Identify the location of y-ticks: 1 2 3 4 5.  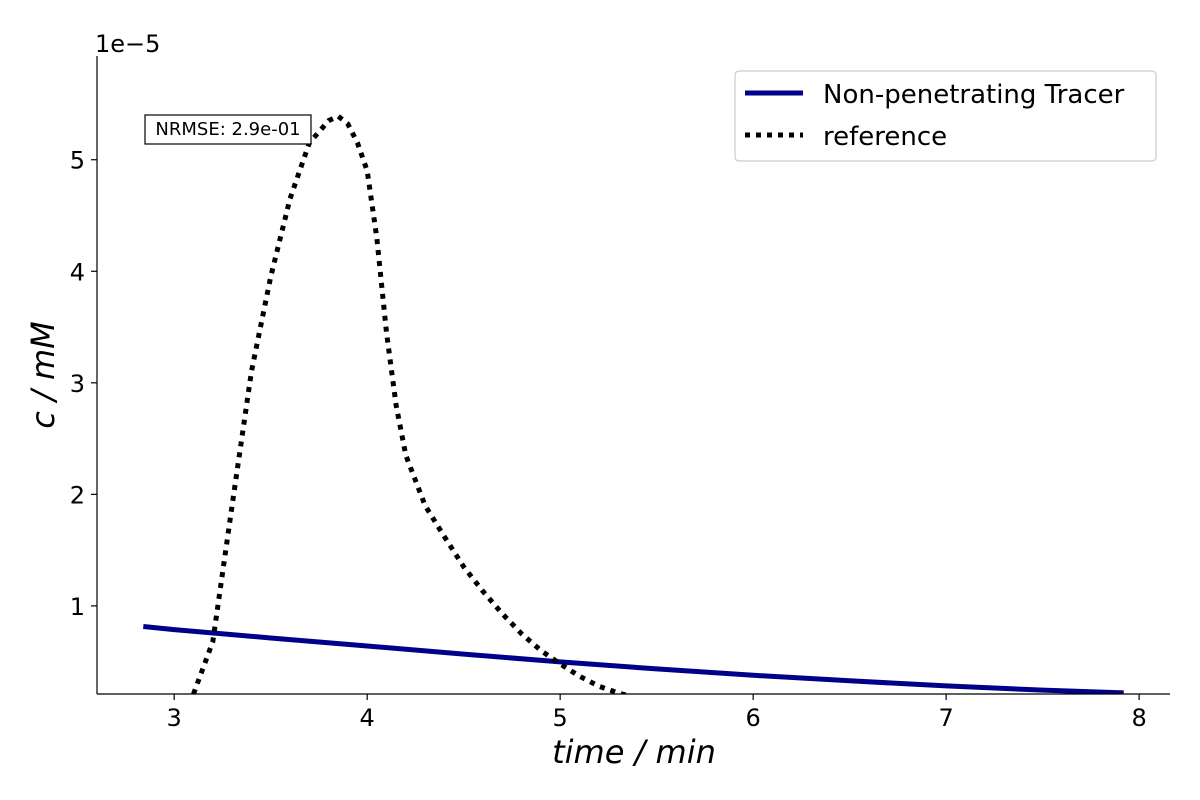
(83, 384).